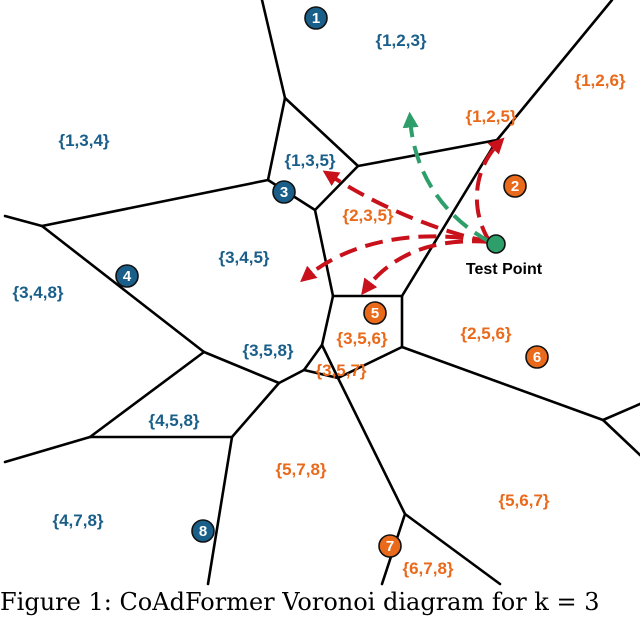  I want to click on traversal-arrows, so click(402, 203).